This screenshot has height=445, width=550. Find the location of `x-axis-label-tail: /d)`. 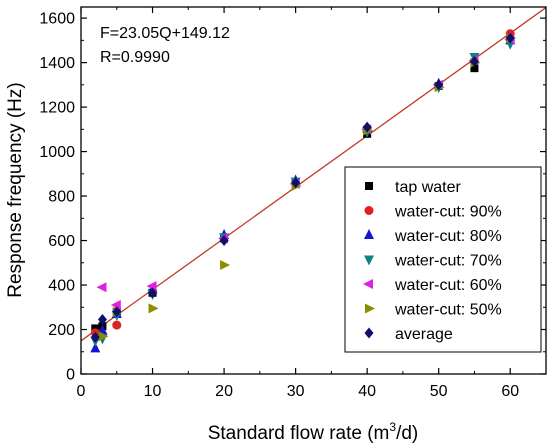

x-axis-label-tail: /d) is located at coordinates (407, 433).